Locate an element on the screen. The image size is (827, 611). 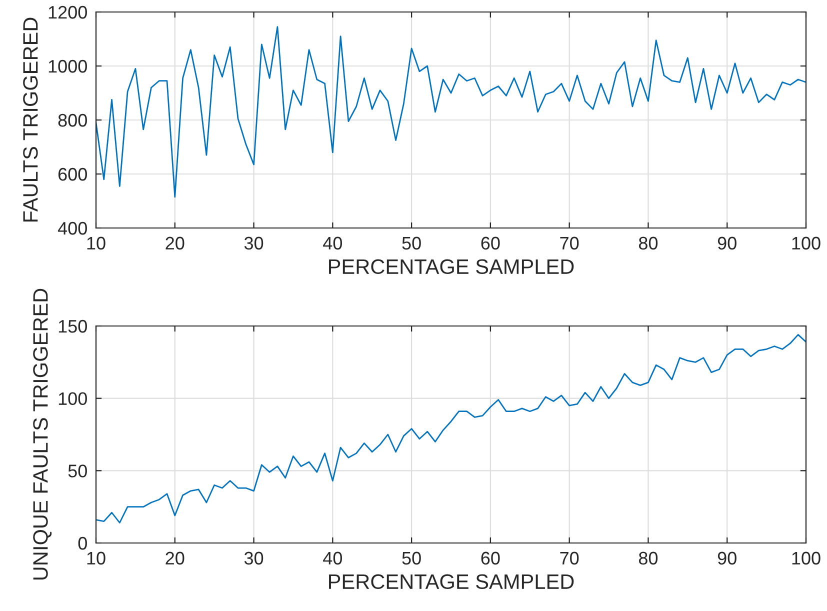
y-tick-label: 50 is located at coordinates (77, 471).